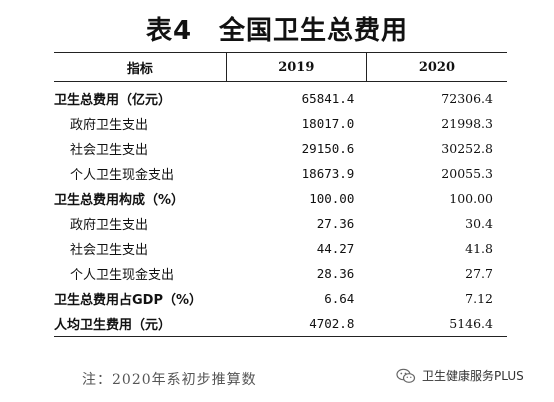 This screenshot has height=402, width=554. What do you see at coordinates (335, 273) in the screenshot?
I see `value-2019: 28.36` at bounding box center [335, 273].